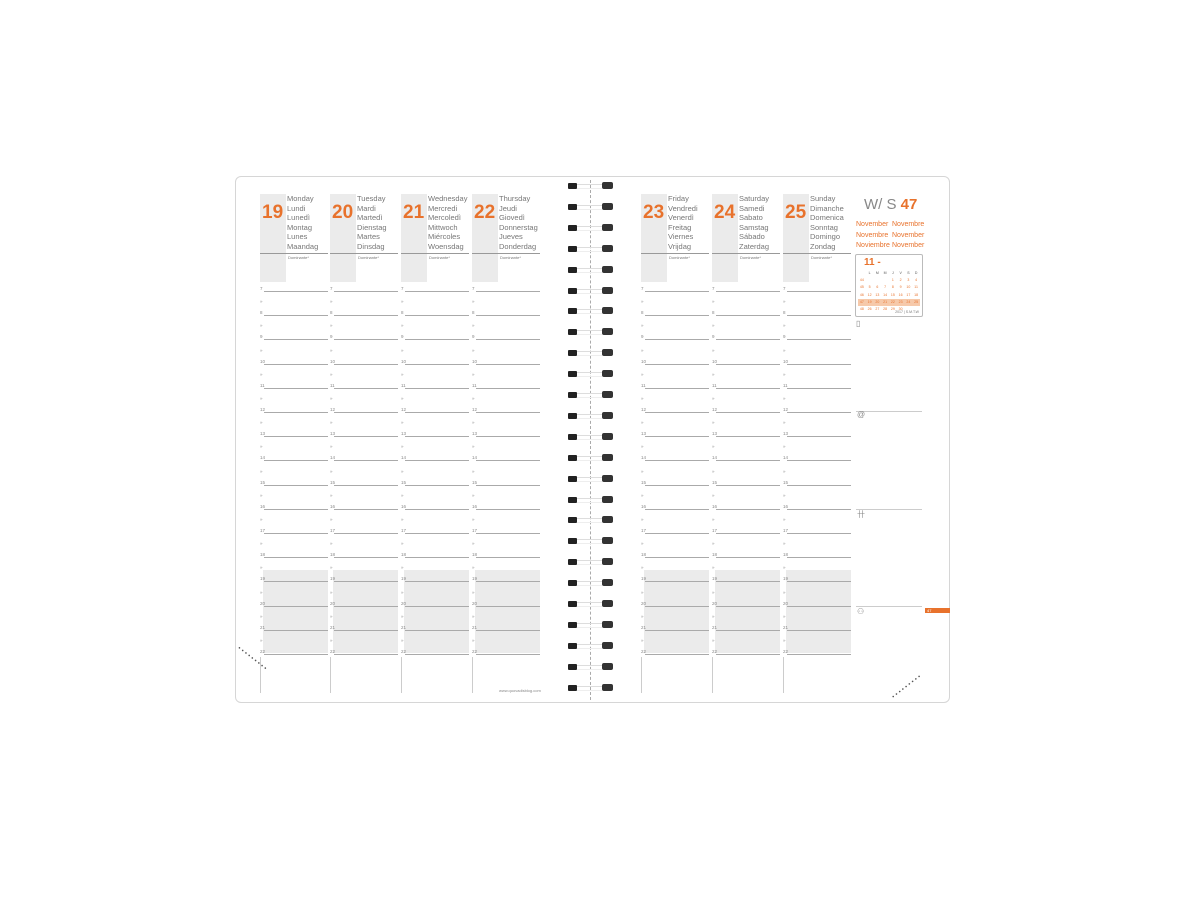 Image resolution: width=1200 pixels, height=900 pixels. I want to click on mini-calendar-date: 10, so click(908, 287).